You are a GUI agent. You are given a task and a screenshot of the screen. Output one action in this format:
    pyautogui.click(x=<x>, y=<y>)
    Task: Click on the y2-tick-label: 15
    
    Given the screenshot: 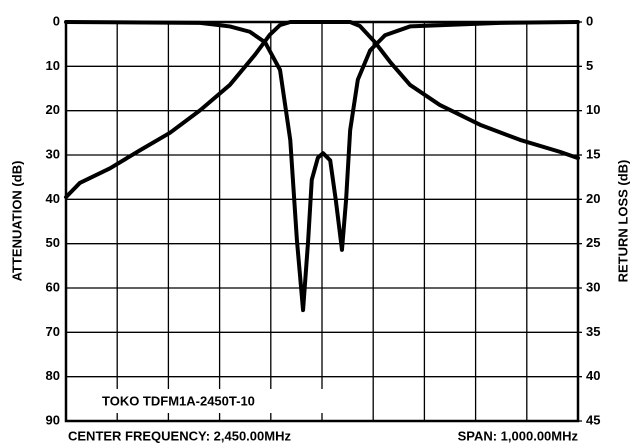 What is the action you would take?
    pyautogui.click(x=593, y=153)
    